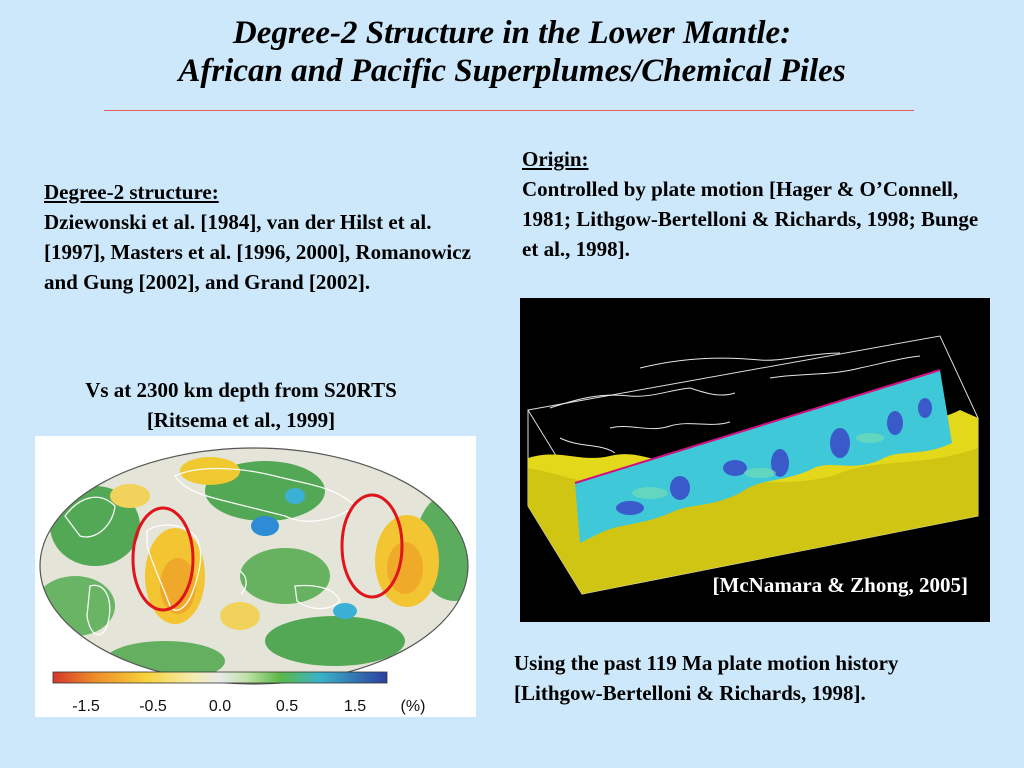 The height and width of the screenshot is (768, 1024). I want to click on title-underline, so click(509, 110).